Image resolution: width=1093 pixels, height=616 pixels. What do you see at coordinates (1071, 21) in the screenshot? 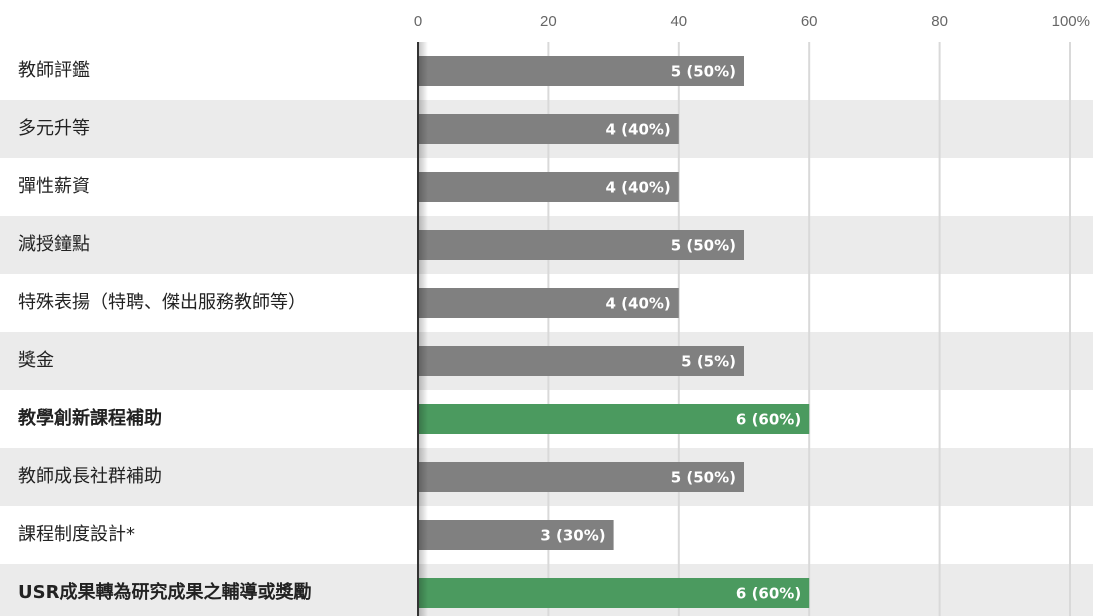
I see `x-tick-label: 100%` at bounding box center [1071, 21].